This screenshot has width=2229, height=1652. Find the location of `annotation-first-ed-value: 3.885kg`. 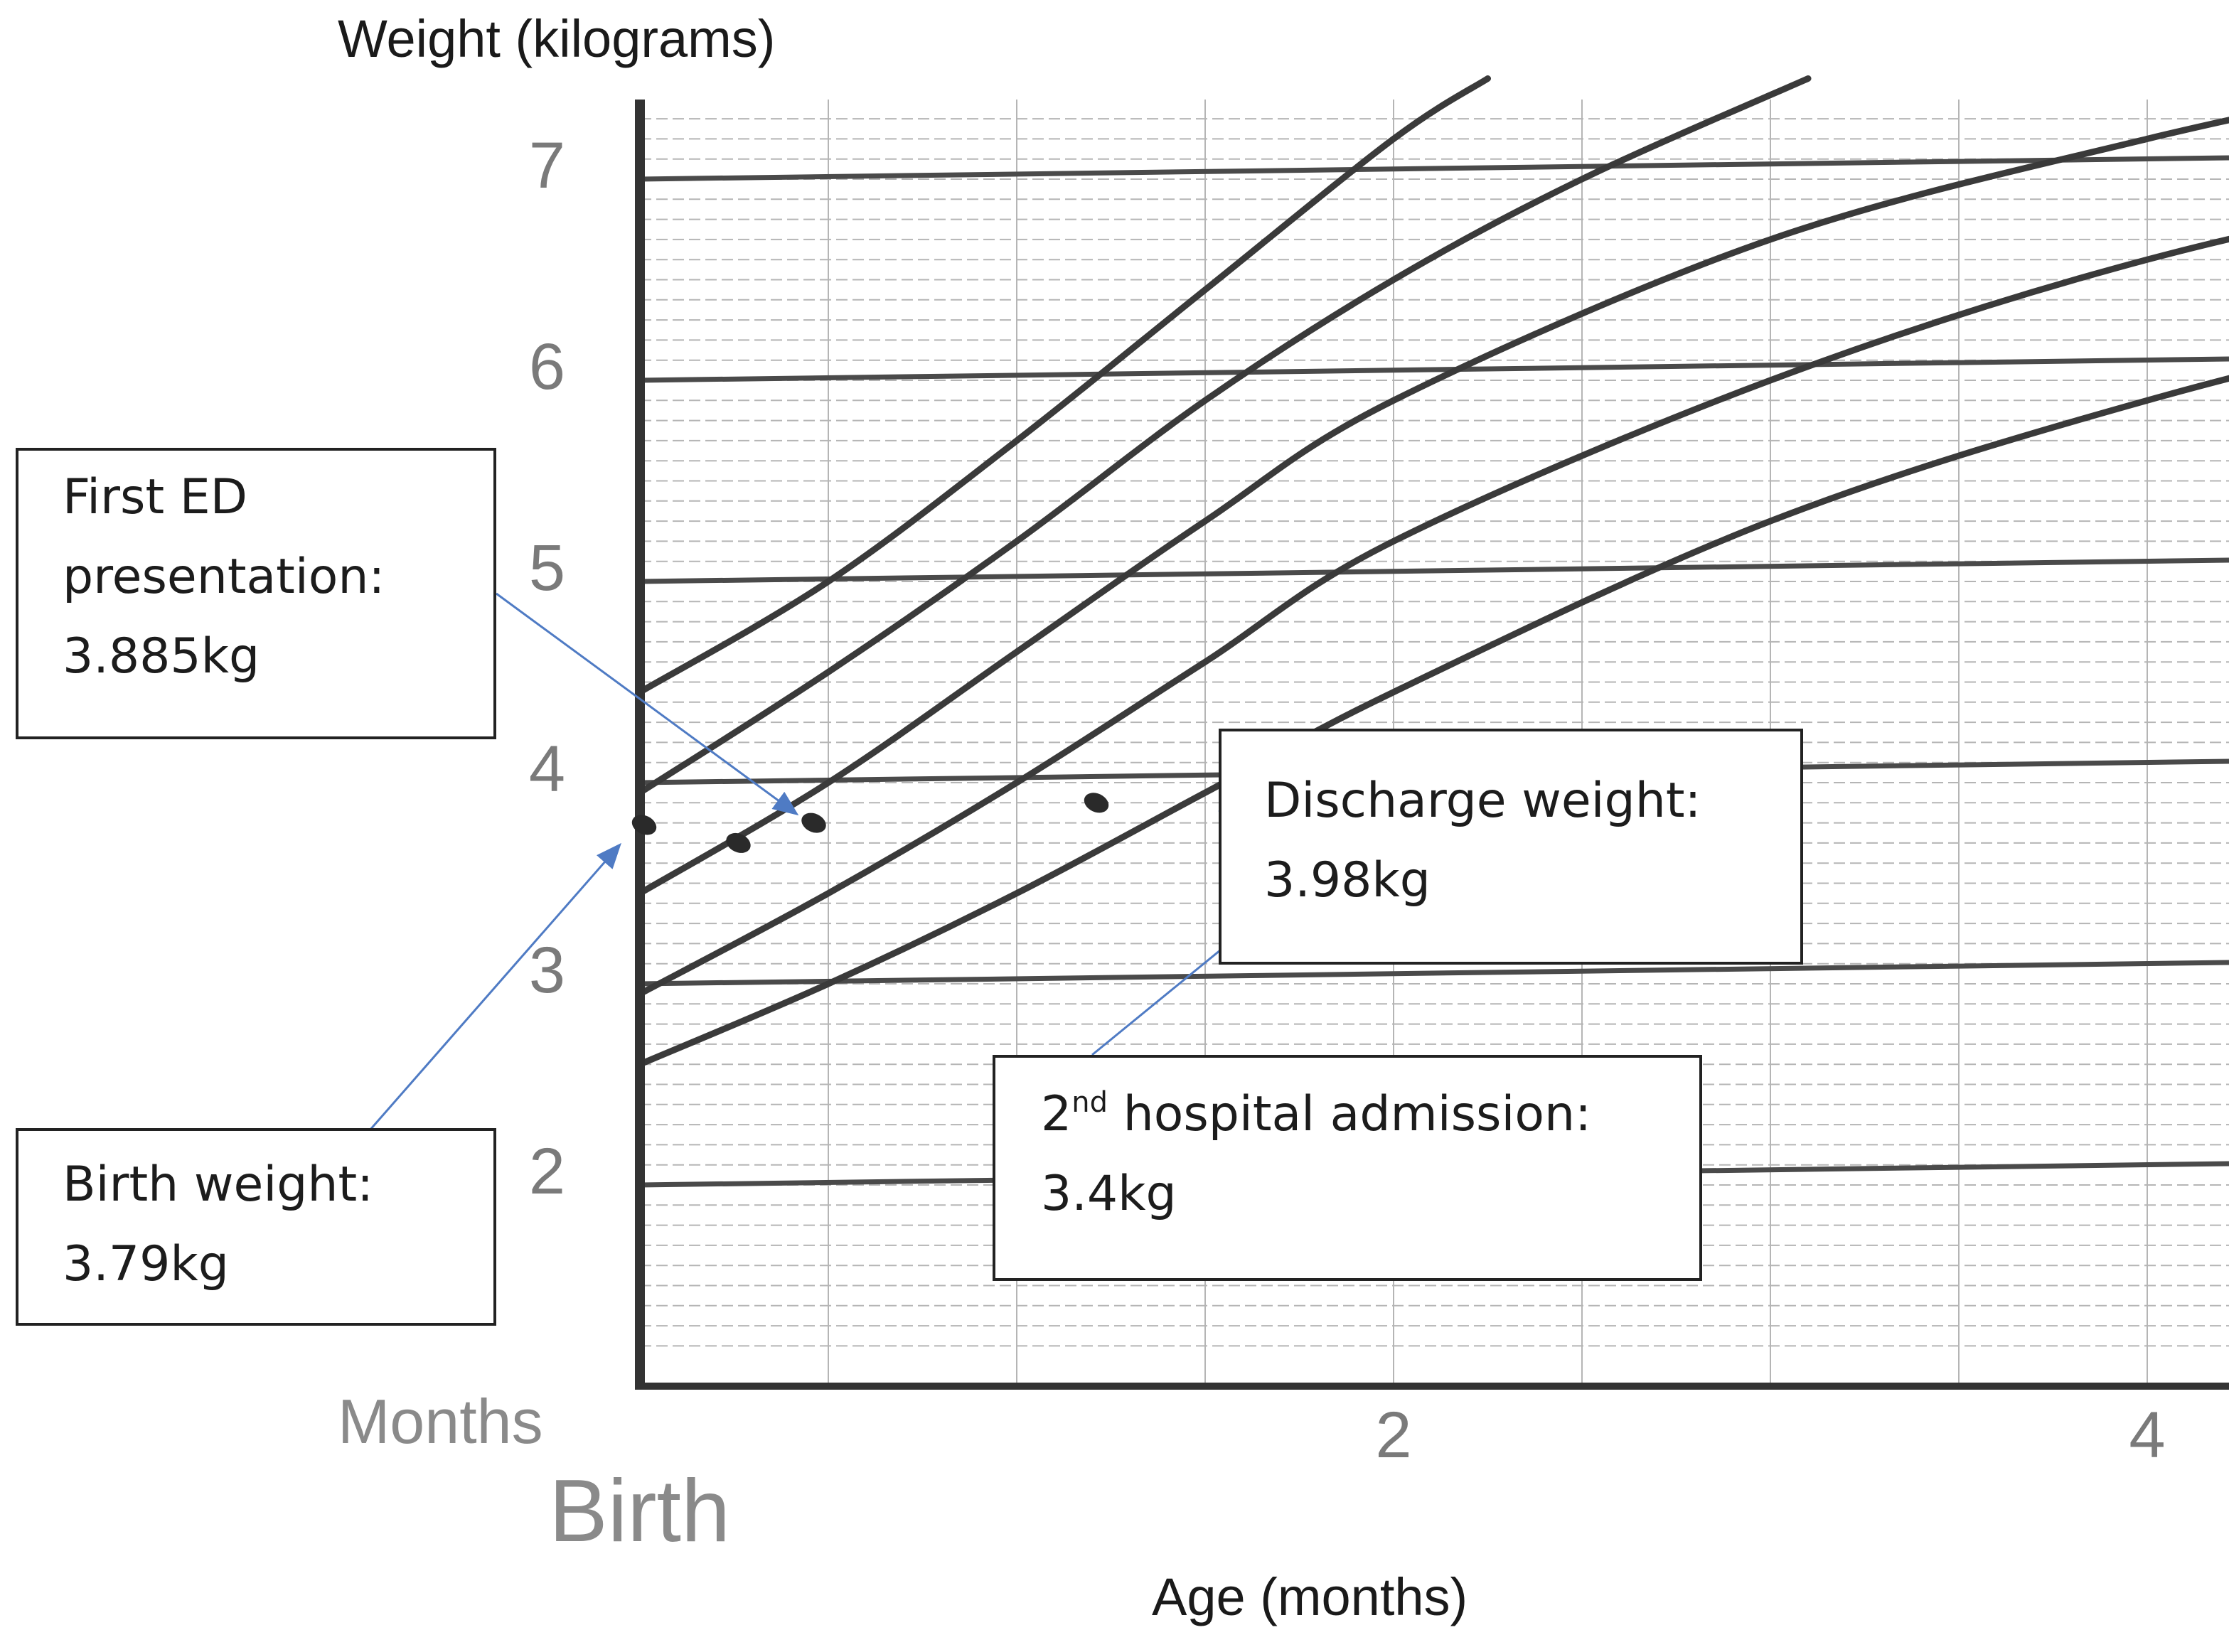

annotation-first-ed-value: 3.885kg is located at coordinates (161, 656).